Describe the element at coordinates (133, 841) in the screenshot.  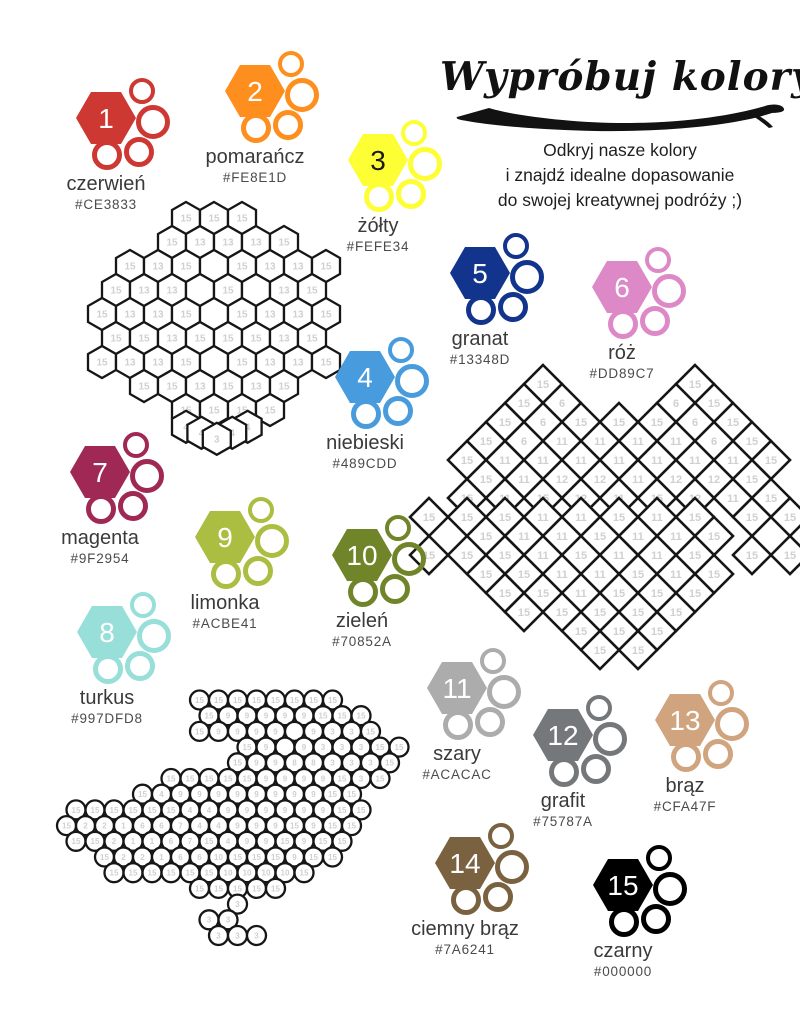
I see `cell-number: 1` at that location.